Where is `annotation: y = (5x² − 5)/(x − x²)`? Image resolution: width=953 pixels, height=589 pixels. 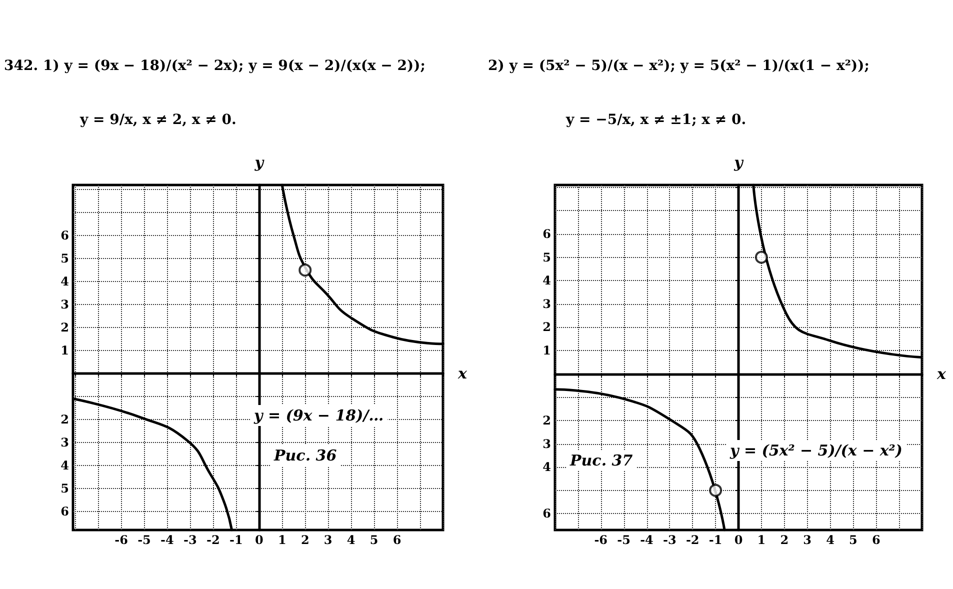
annotation: y = (5x² − 5)/(x − x²) is located at coordinates (815, 451).